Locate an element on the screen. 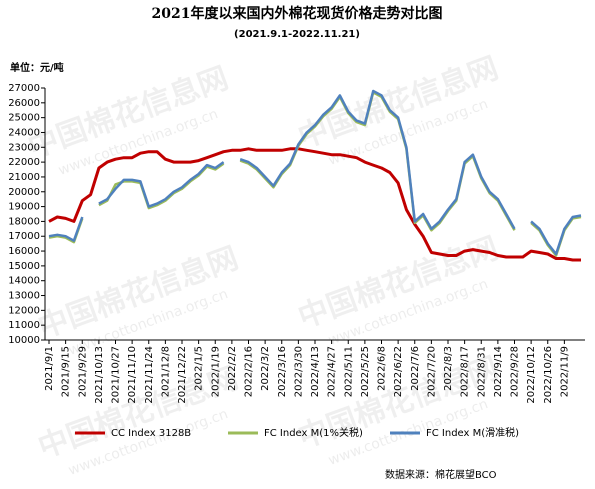  y-tick-label: 20000 is located at coordinates (24, 192).